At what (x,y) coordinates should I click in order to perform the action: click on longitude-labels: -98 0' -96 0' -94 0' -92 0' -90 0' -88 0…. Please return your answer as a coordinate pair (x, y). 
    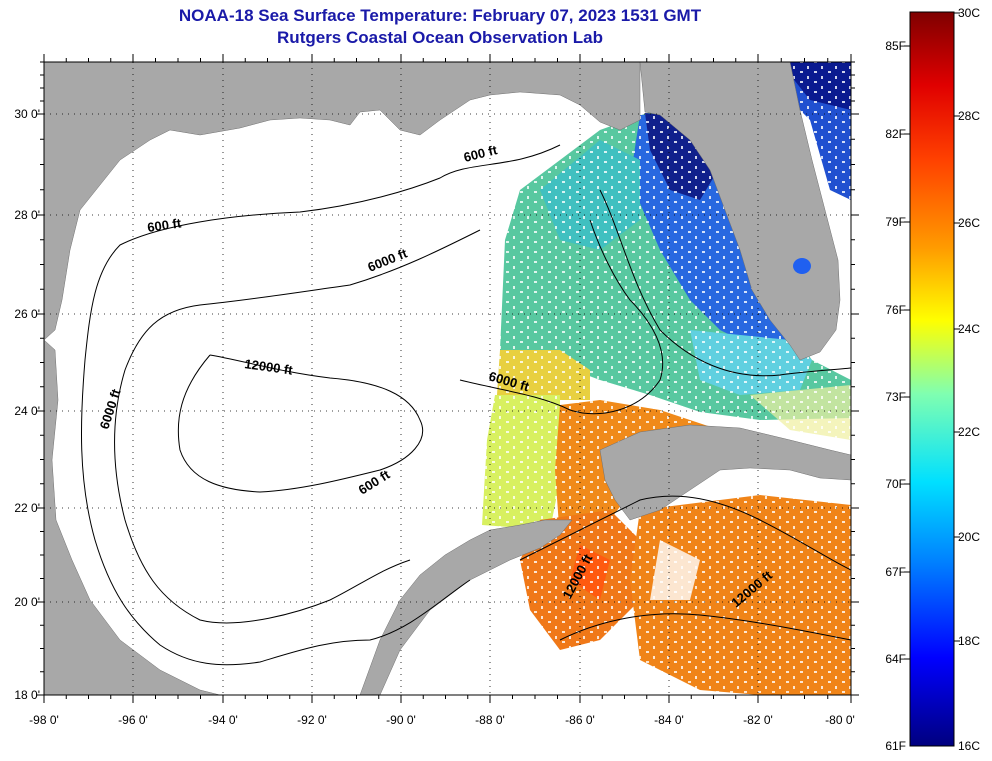
    Looking at the image, I should click on (442, 720).